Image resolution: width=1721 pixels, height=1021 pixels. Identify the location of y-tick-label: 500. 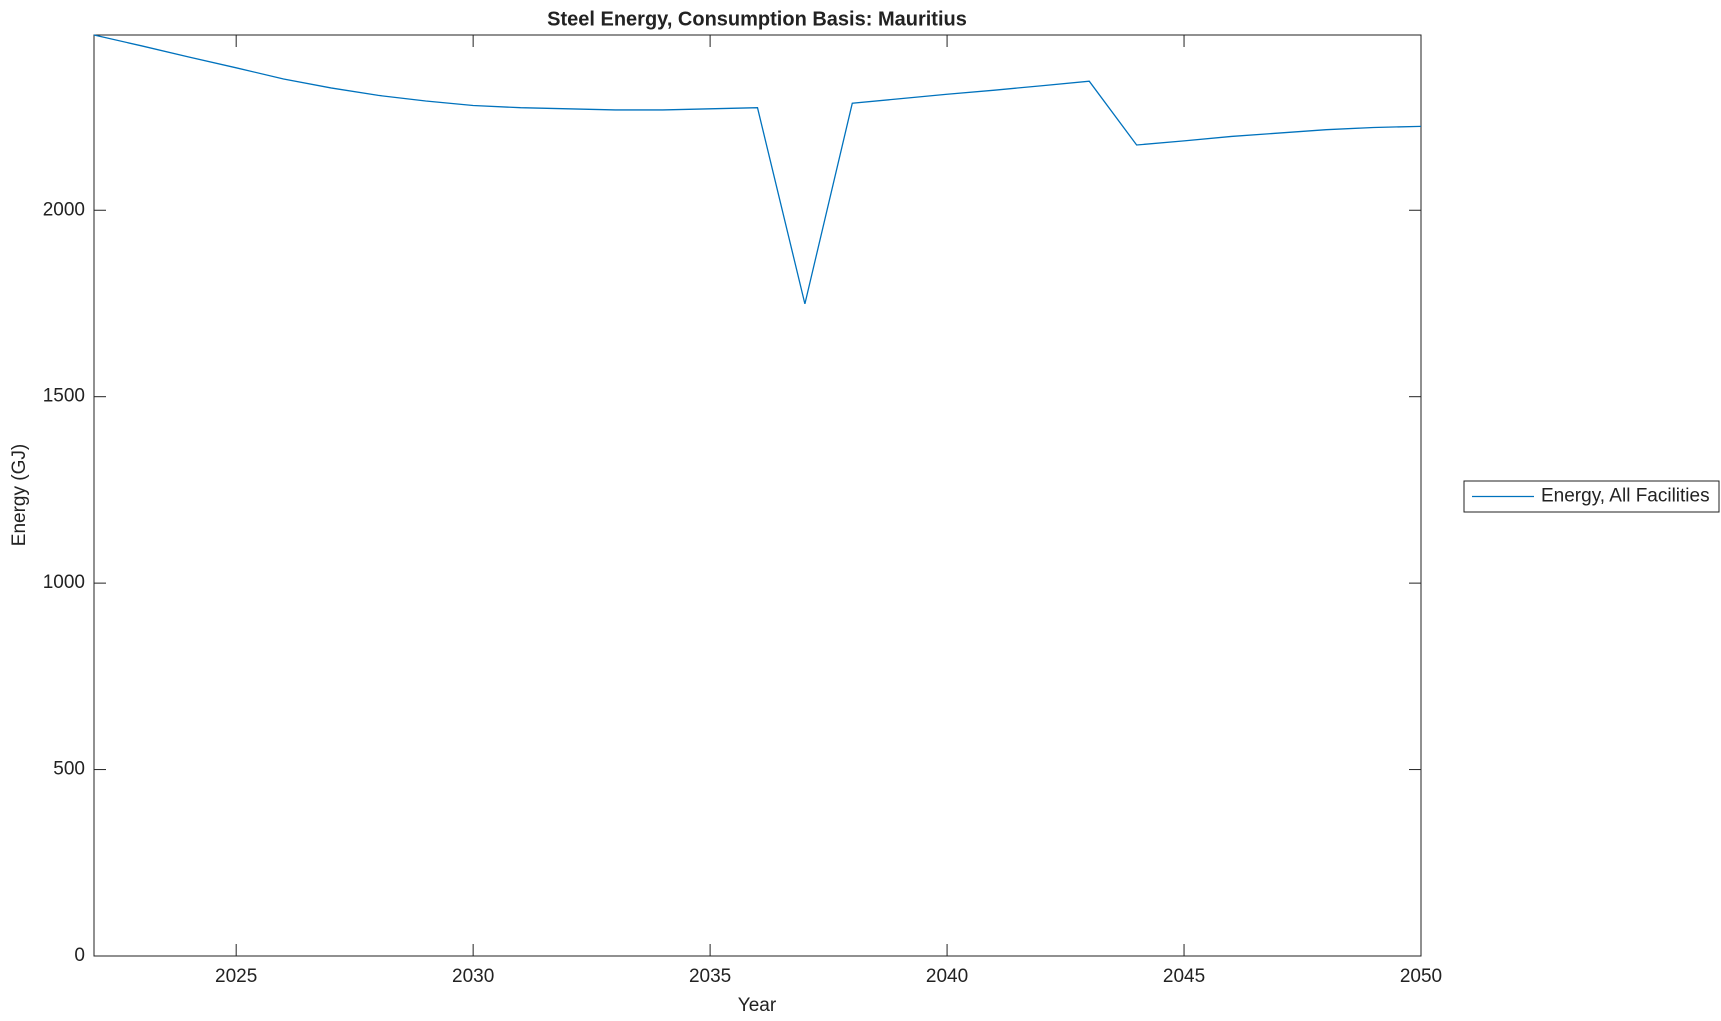
(69, 769).